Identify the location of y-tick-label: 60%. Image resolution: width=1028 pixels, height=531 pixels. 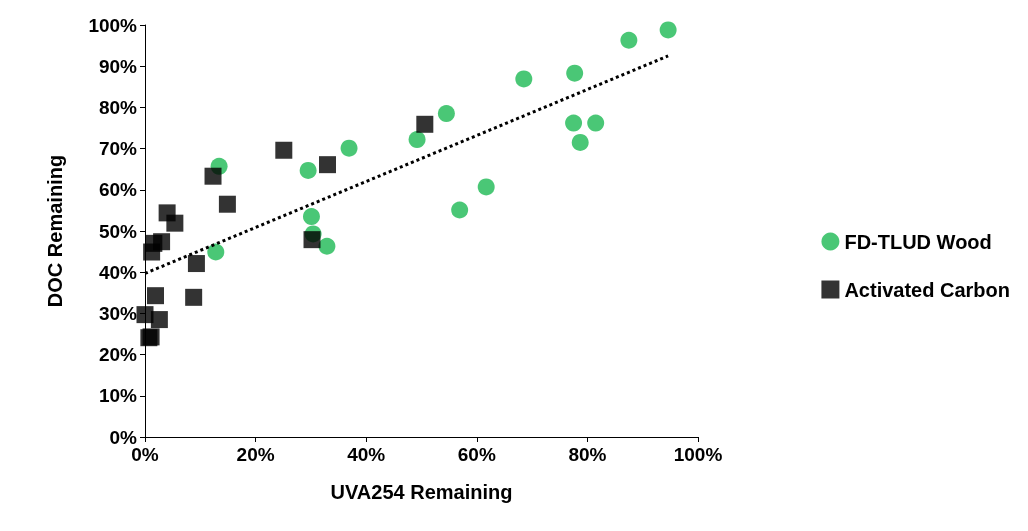
(118, 190).